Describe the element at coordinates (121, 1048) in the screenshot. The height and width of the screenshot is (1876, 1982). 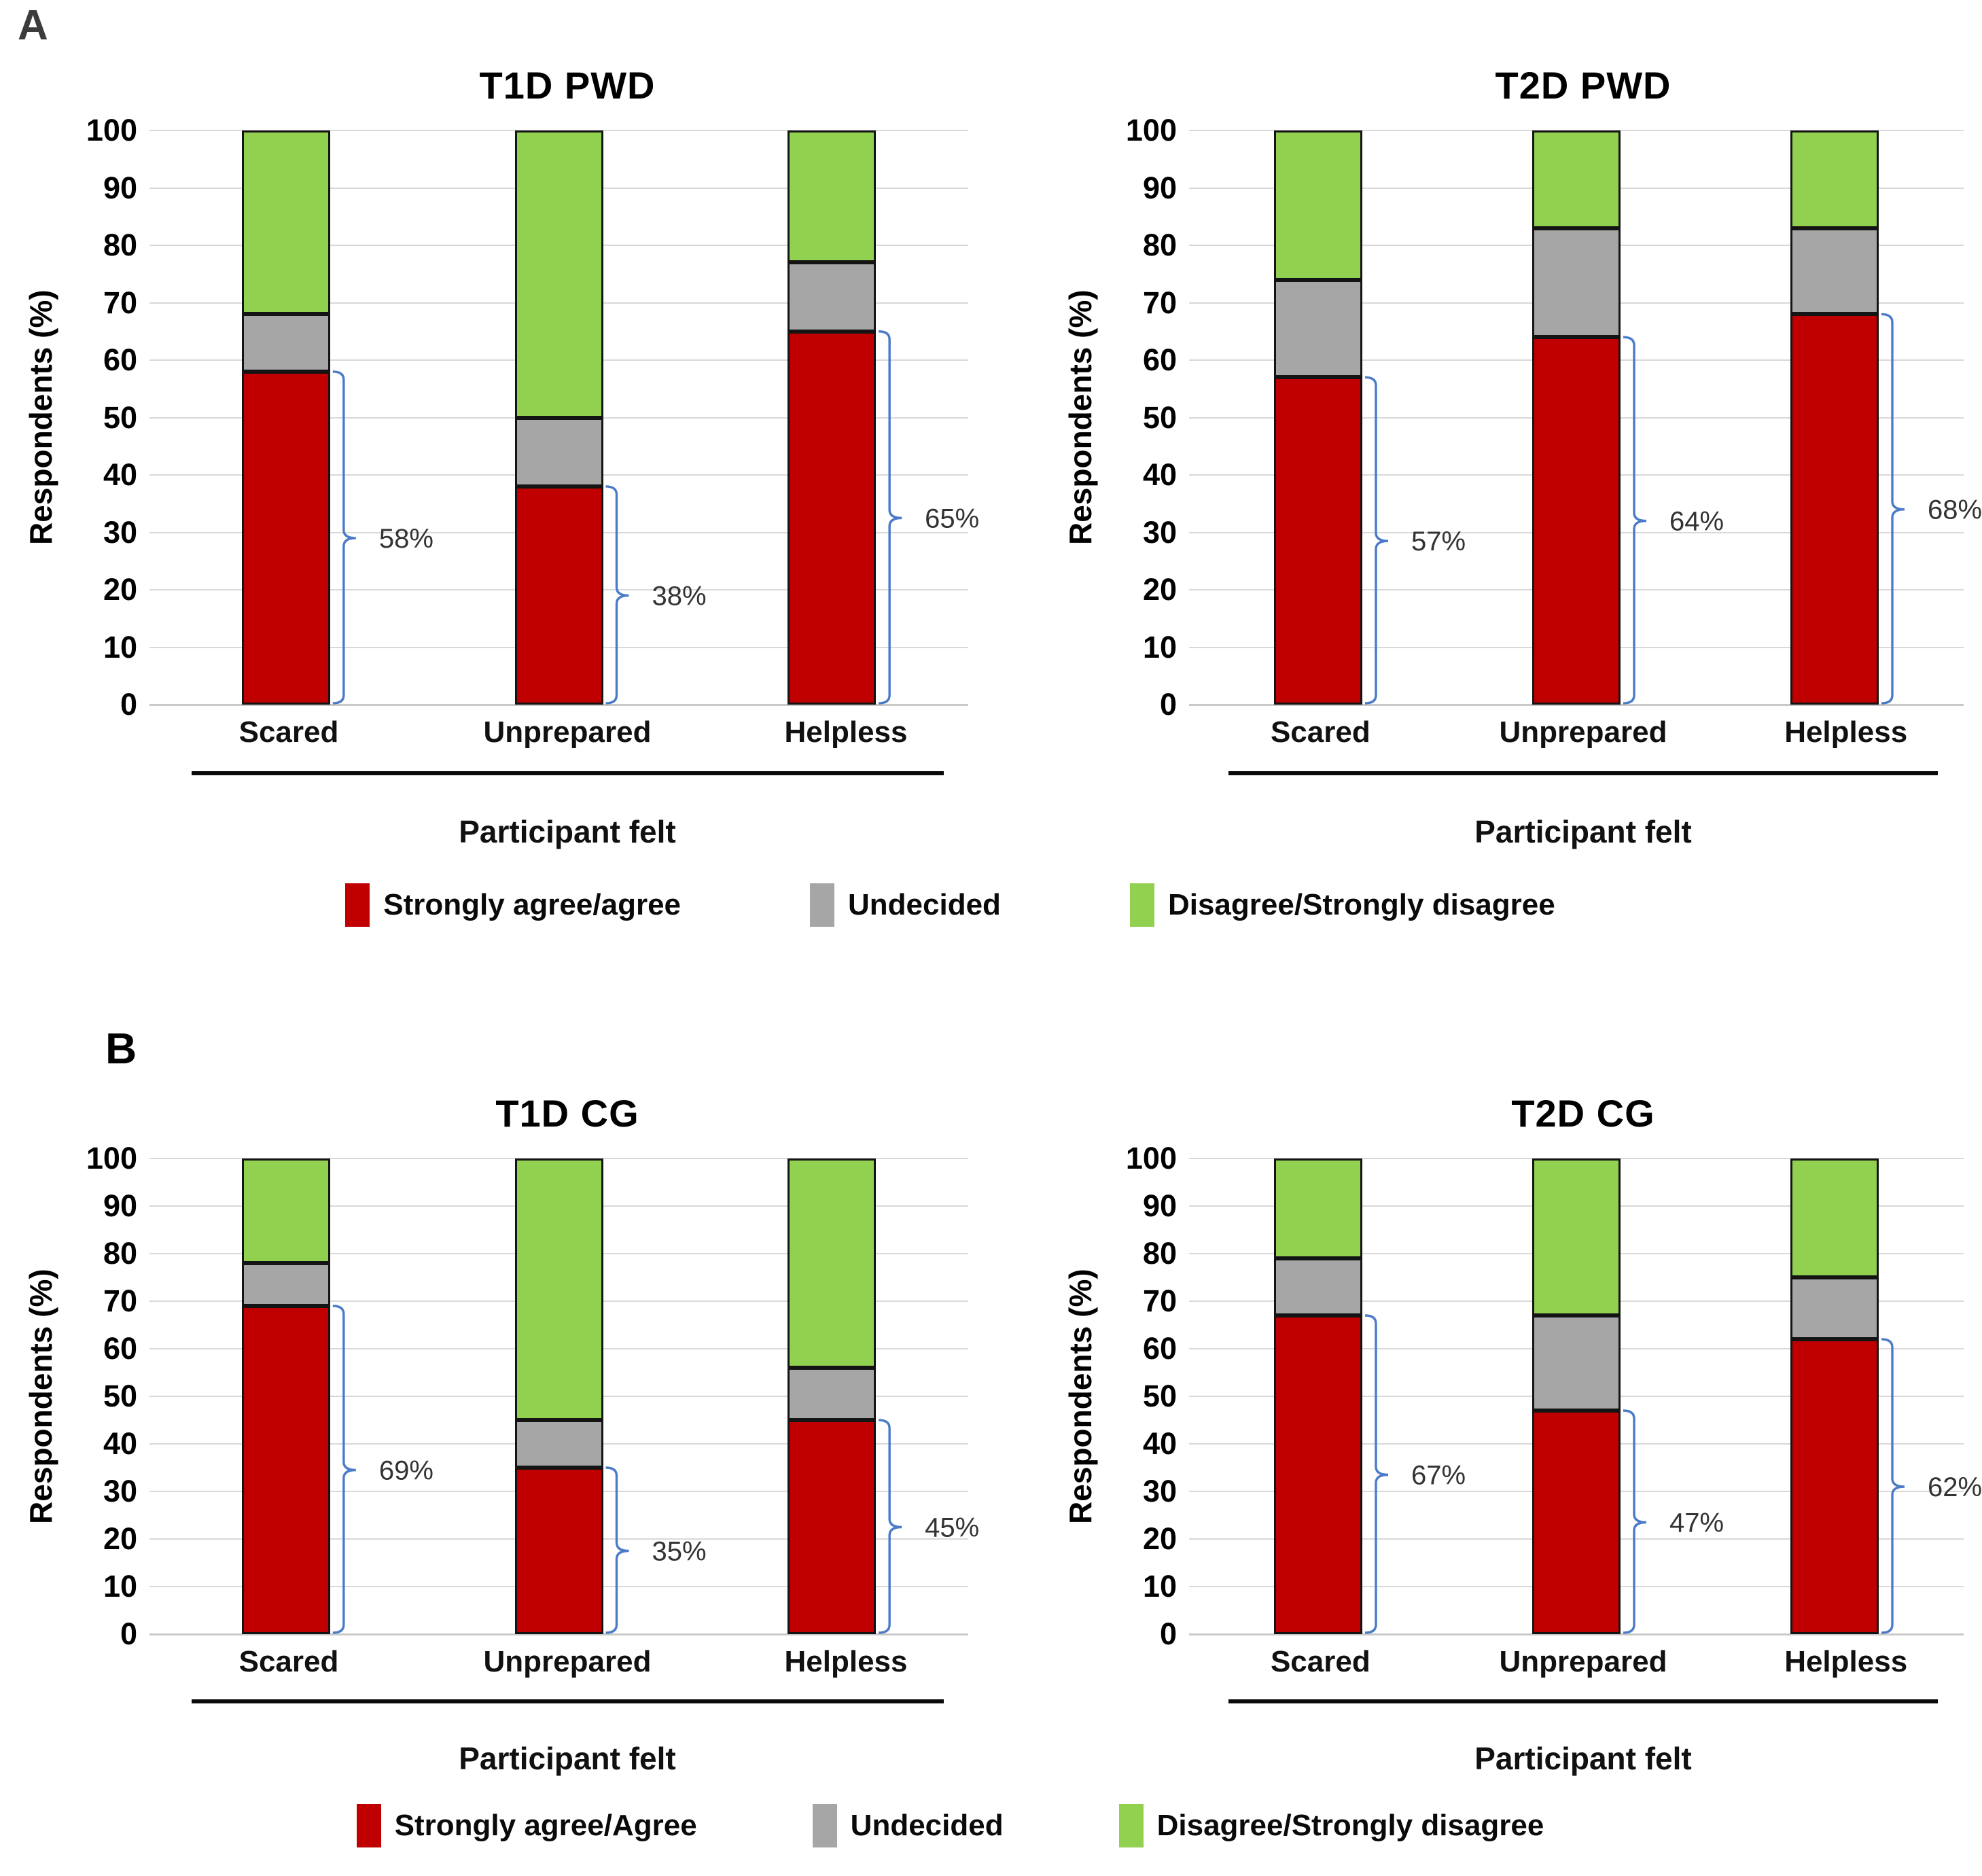
I see `panel-b-letter: B` at that location.